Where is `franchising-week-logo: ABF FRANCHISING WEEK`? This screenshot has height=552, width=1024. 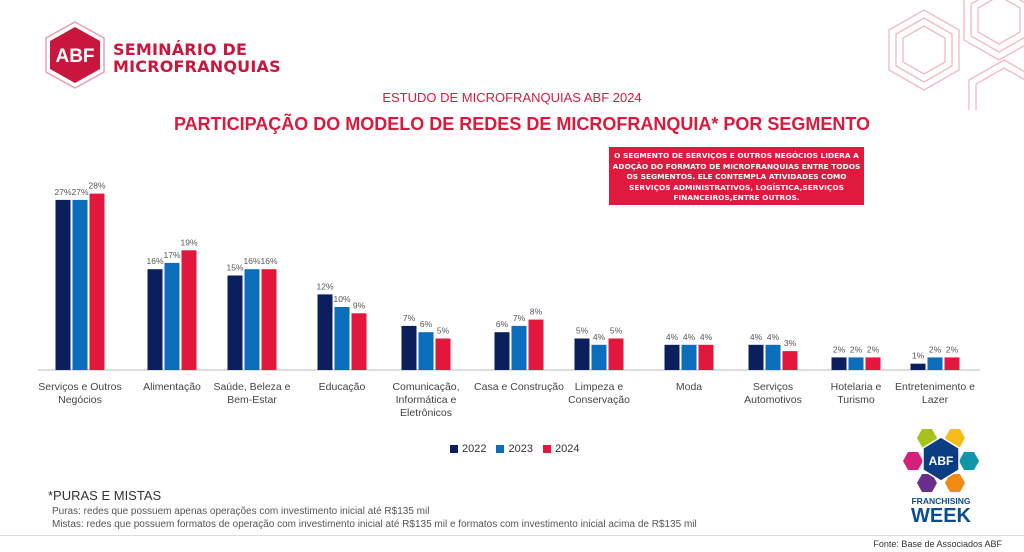
franchising-week-logo: ABF FRANCHISING WEEK is located at coordinates (941, 477).